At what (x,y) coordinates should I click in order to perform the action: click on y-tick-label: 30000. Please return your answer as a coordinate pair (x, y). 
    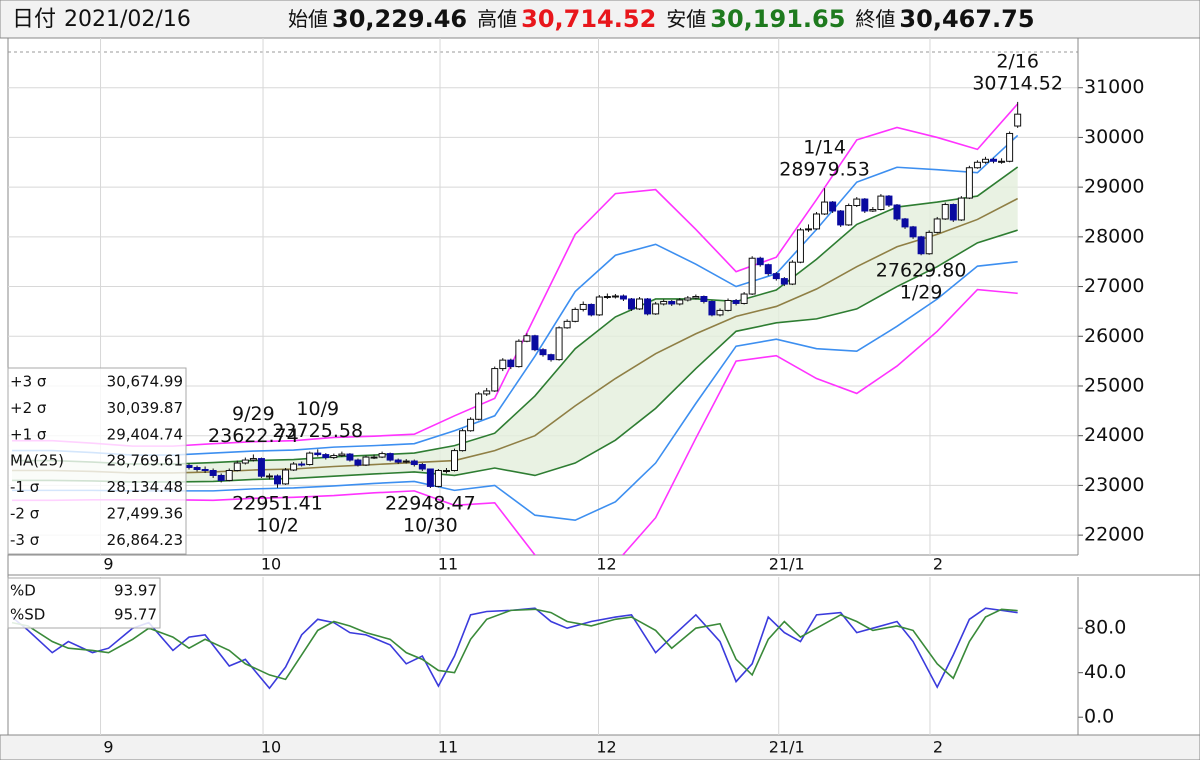
    Looking at the image, I should click on (1114, 137).